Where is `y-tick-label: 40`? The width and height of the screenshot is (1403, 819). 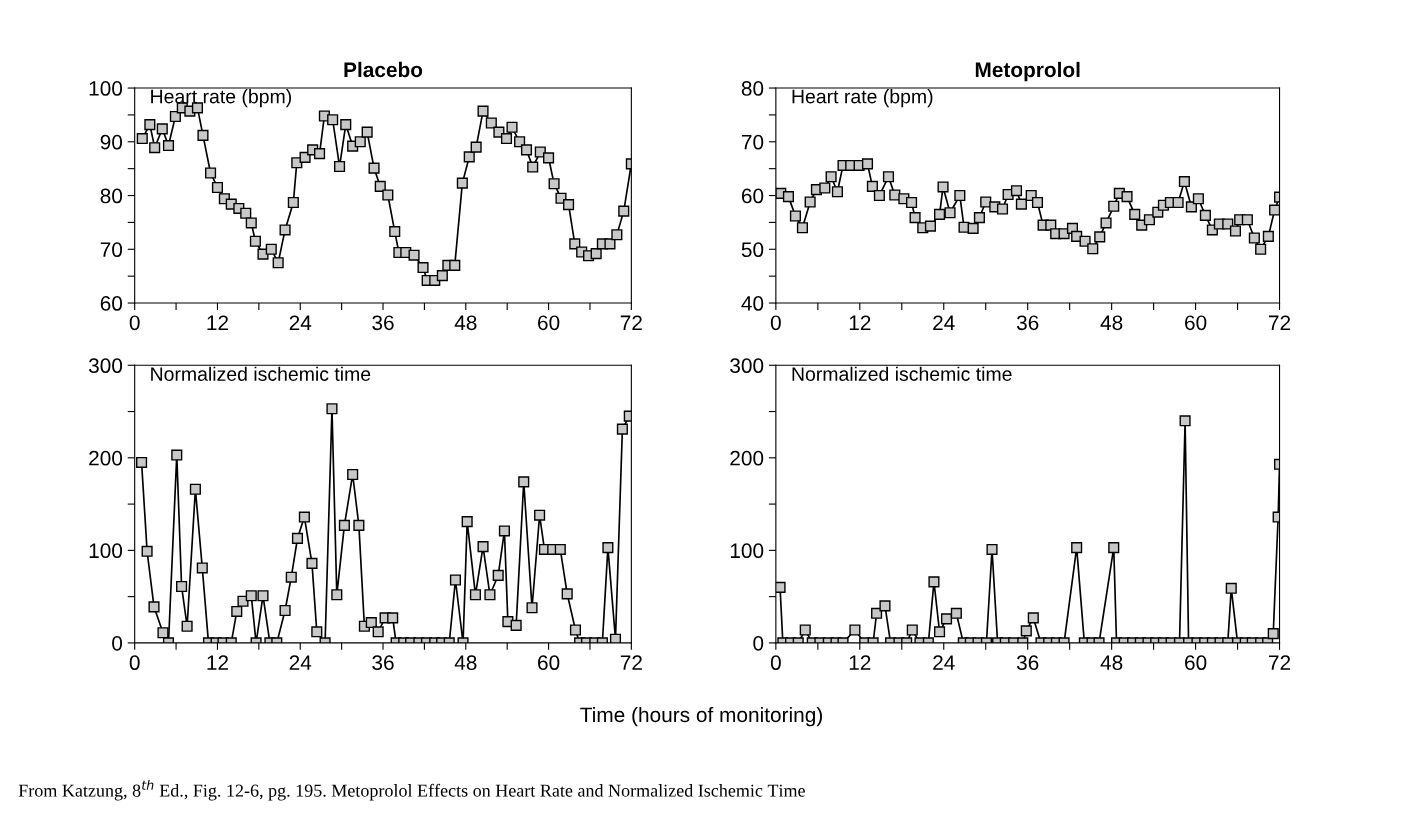
y-tick-label: 40 is located at coordinates (752, 303).